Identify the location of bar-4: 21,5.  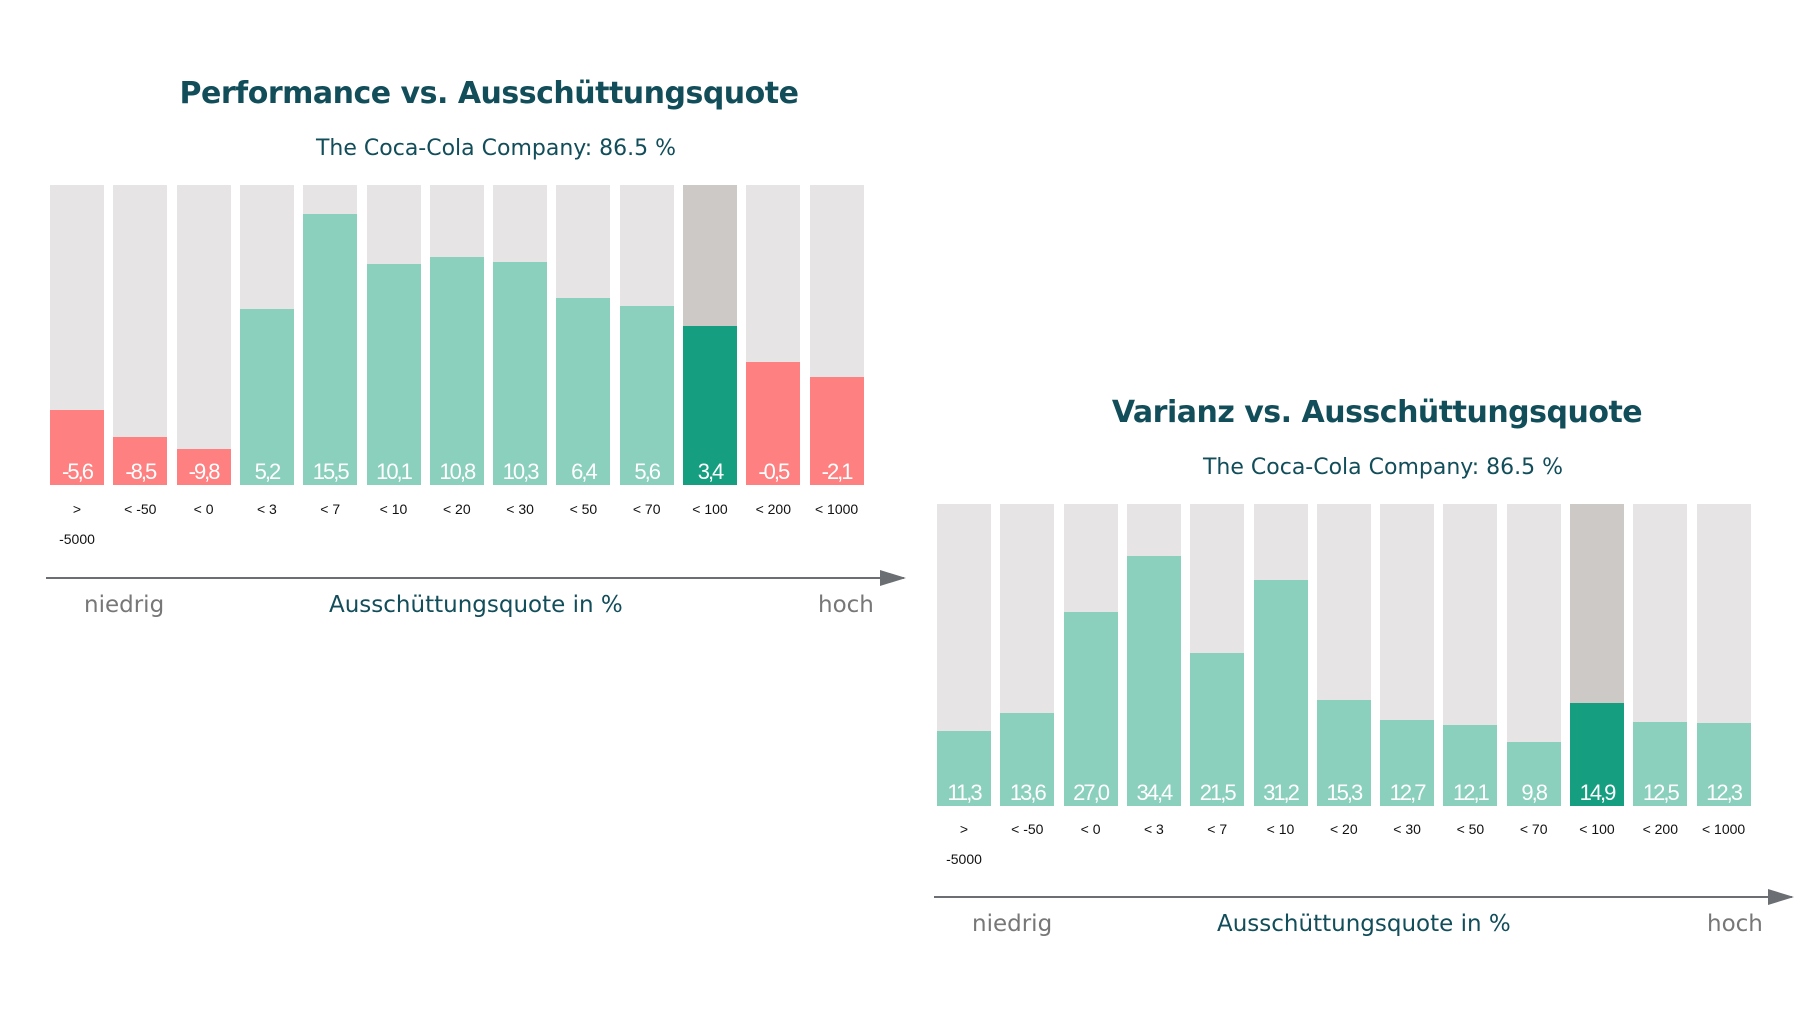
(1217, 655).